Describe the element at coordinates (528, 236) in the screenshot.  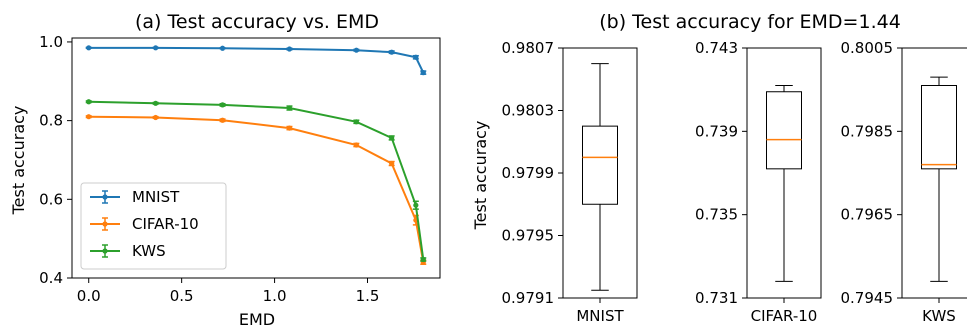
I see `y-tick-label: 0.9795` at that location.